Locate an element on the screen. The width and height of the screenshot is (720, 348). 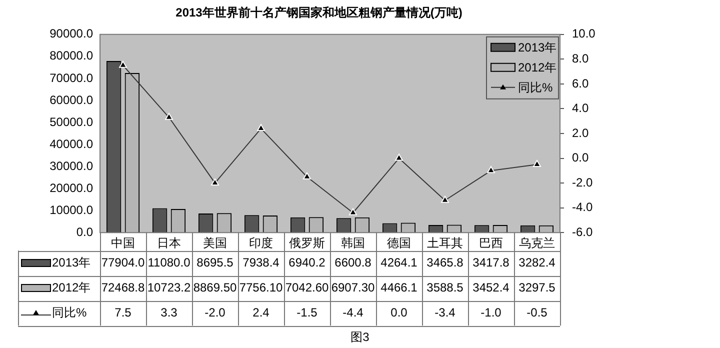
data-label: -2.0 is located at coordinates (215, 312).